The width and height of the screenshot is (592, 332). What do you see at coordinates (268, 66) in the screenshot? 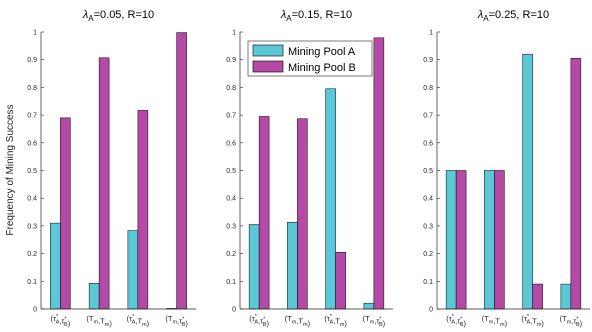
I see `legend-swatch-pool-b` at bounding box center [268, 66].